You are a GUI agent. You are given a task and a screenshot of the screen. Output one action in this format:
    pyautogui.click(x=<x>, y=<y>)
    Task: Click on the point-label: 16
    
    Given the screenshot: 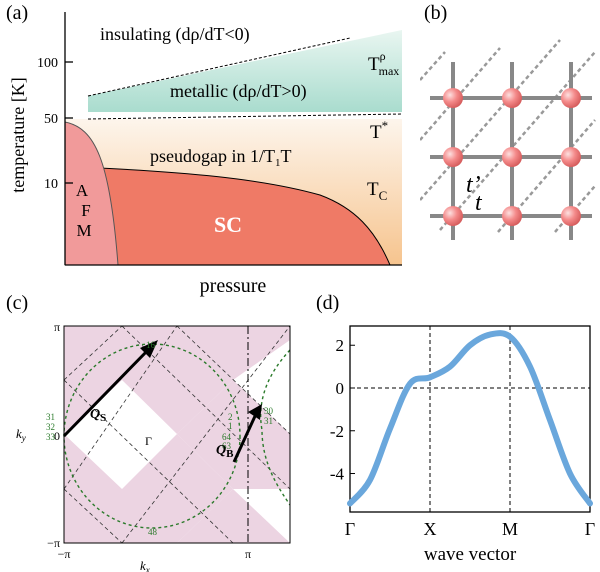 What is the action you would take?
    pyautogui.click(x=151, y=345)
    